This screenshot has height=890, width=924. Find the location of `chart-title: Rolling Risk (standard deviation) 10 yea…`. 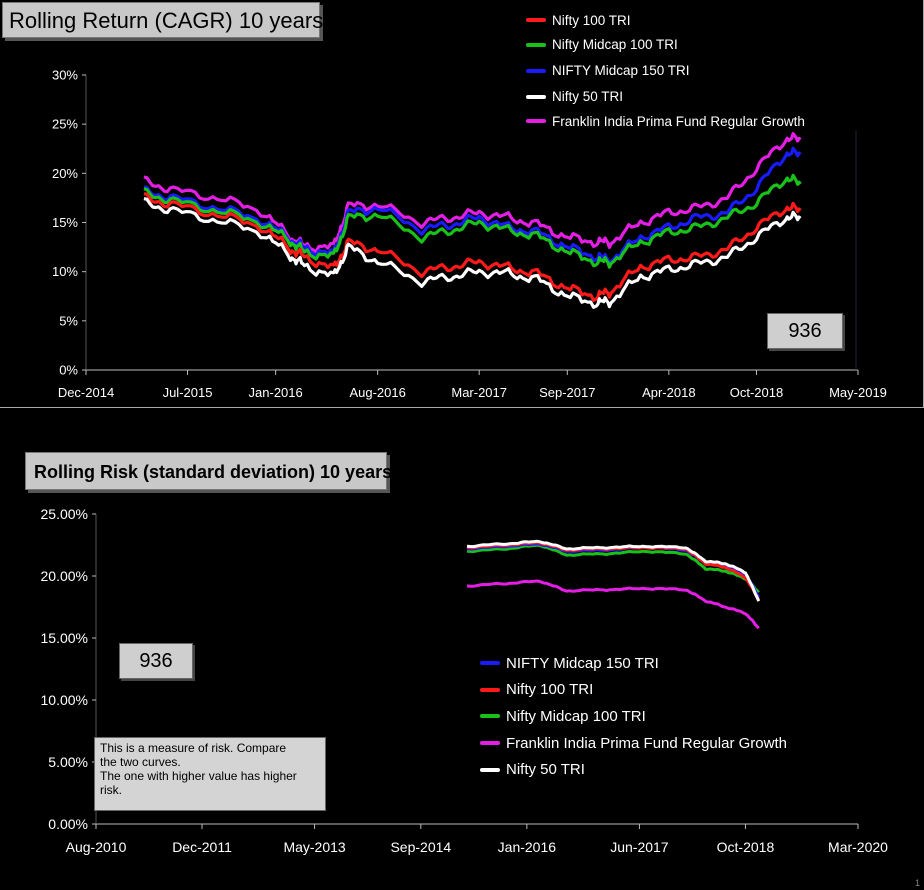

chart-title: Rolling Risk (standard deviation) 10 yea… is located at coordinates (208, 471).